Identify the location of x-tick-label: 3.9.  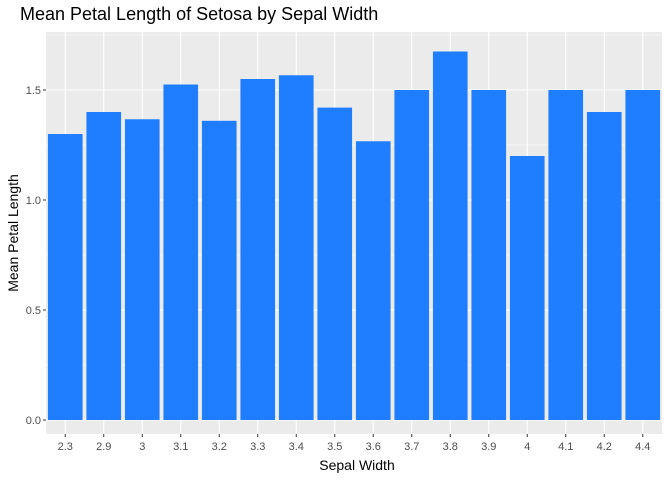
(488, 447).